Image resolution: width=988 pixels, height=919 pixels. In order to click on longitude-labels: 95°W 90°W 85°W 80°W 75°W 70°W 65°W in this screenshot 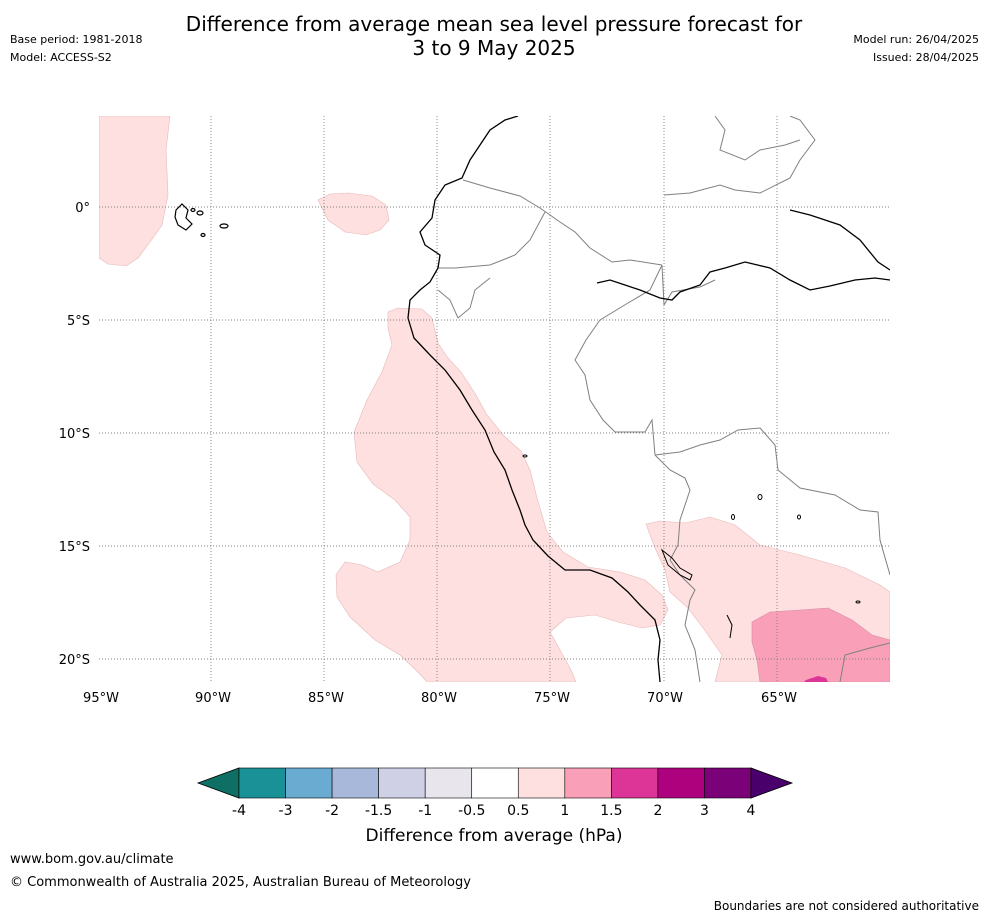, I will do `click(440, 698)`.